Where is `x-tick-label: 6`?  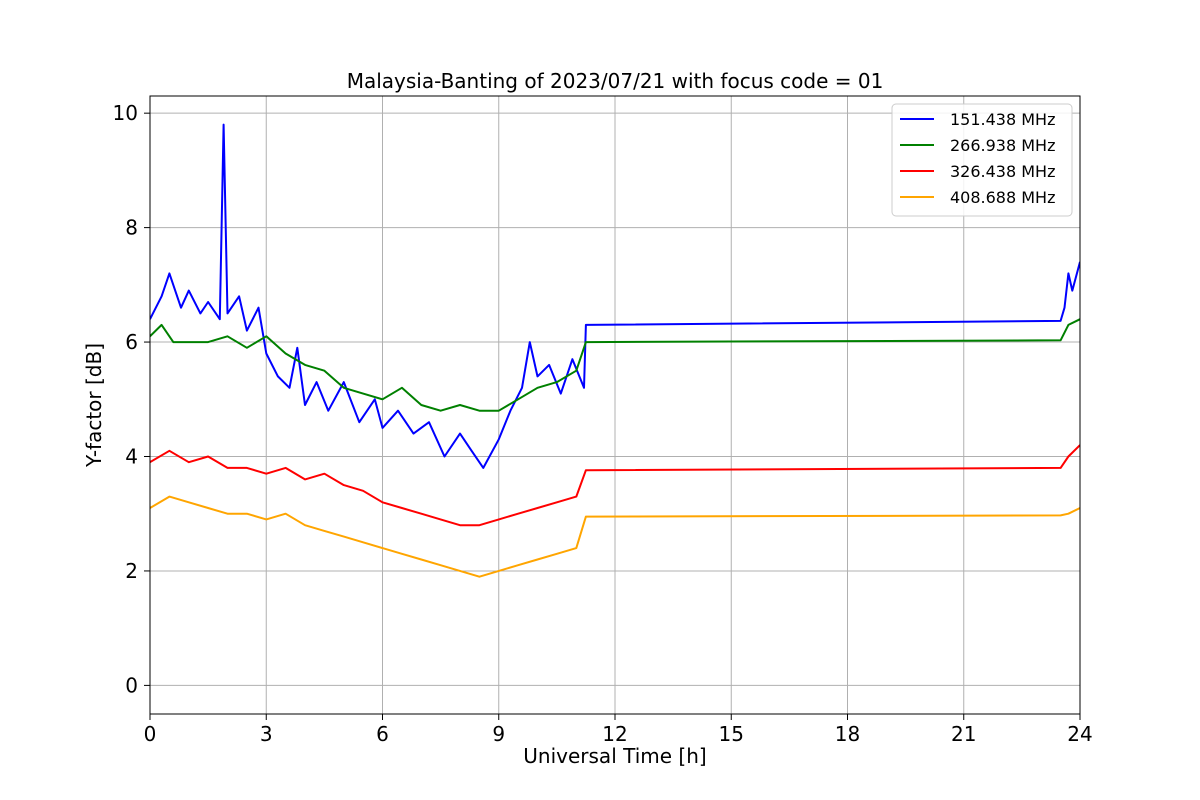 x-tick-label: 6 is located at coordinates (382, 734).